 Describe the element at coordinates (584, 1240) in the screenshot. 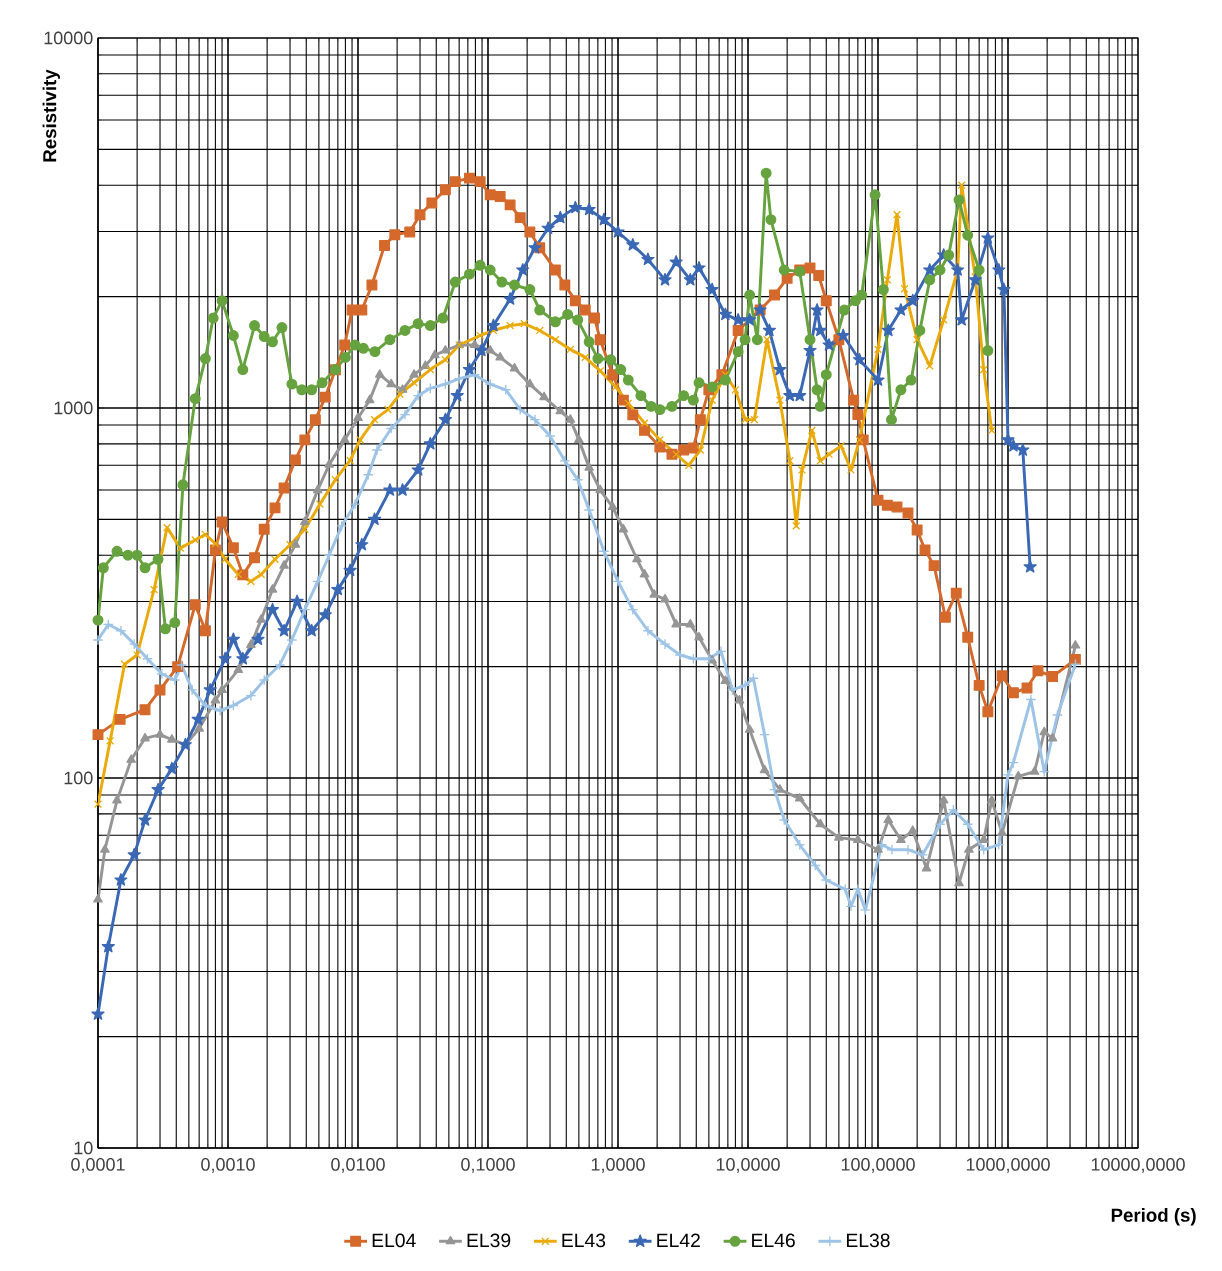

I see `legend-label: EL43` at that location.